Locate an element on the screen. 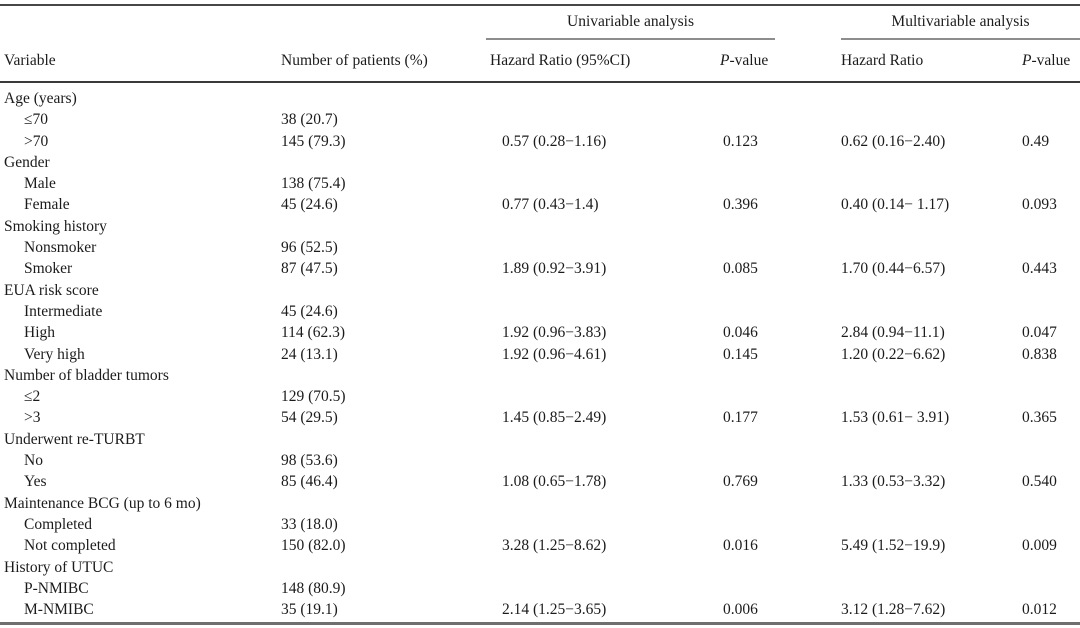  cell-n-patients: 38 (20.7) is located at coordinates (309, 120).